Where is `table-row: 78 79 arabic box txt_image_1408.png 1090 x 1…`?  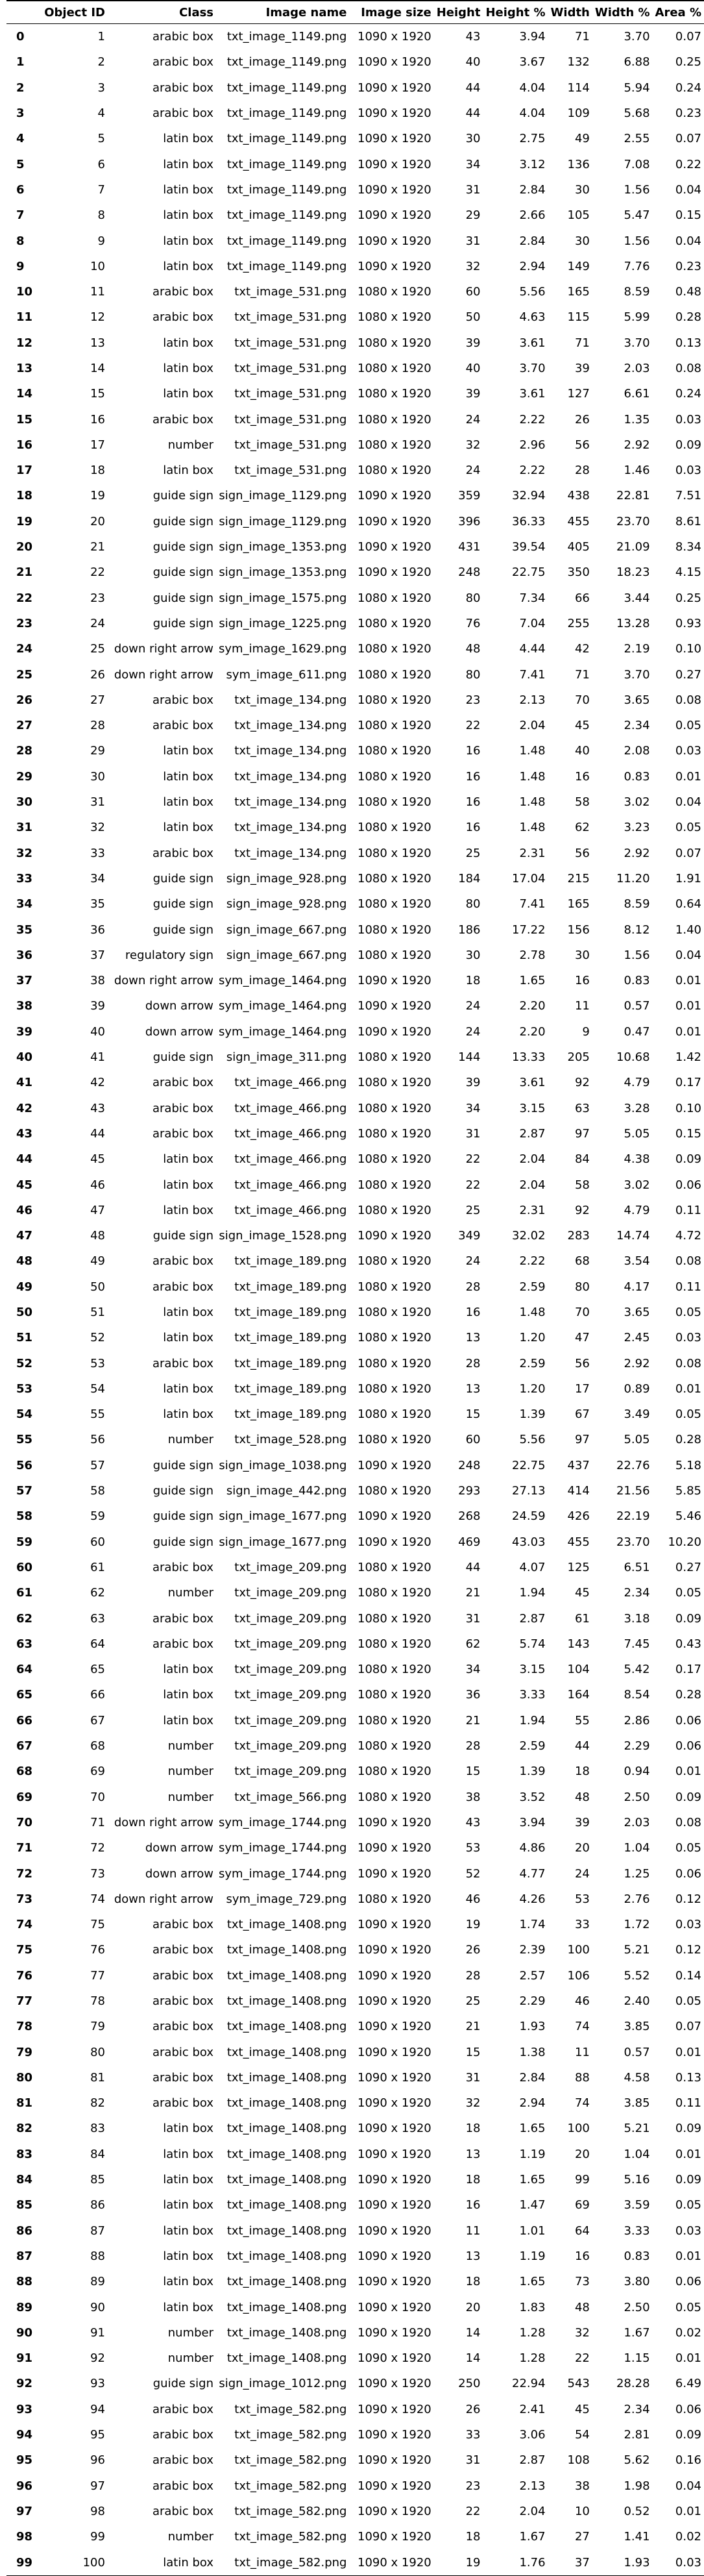
table-row: 78 79 arabic box txt_image_1408.png 1090 x 1… is located at coordinates (355, 2026).